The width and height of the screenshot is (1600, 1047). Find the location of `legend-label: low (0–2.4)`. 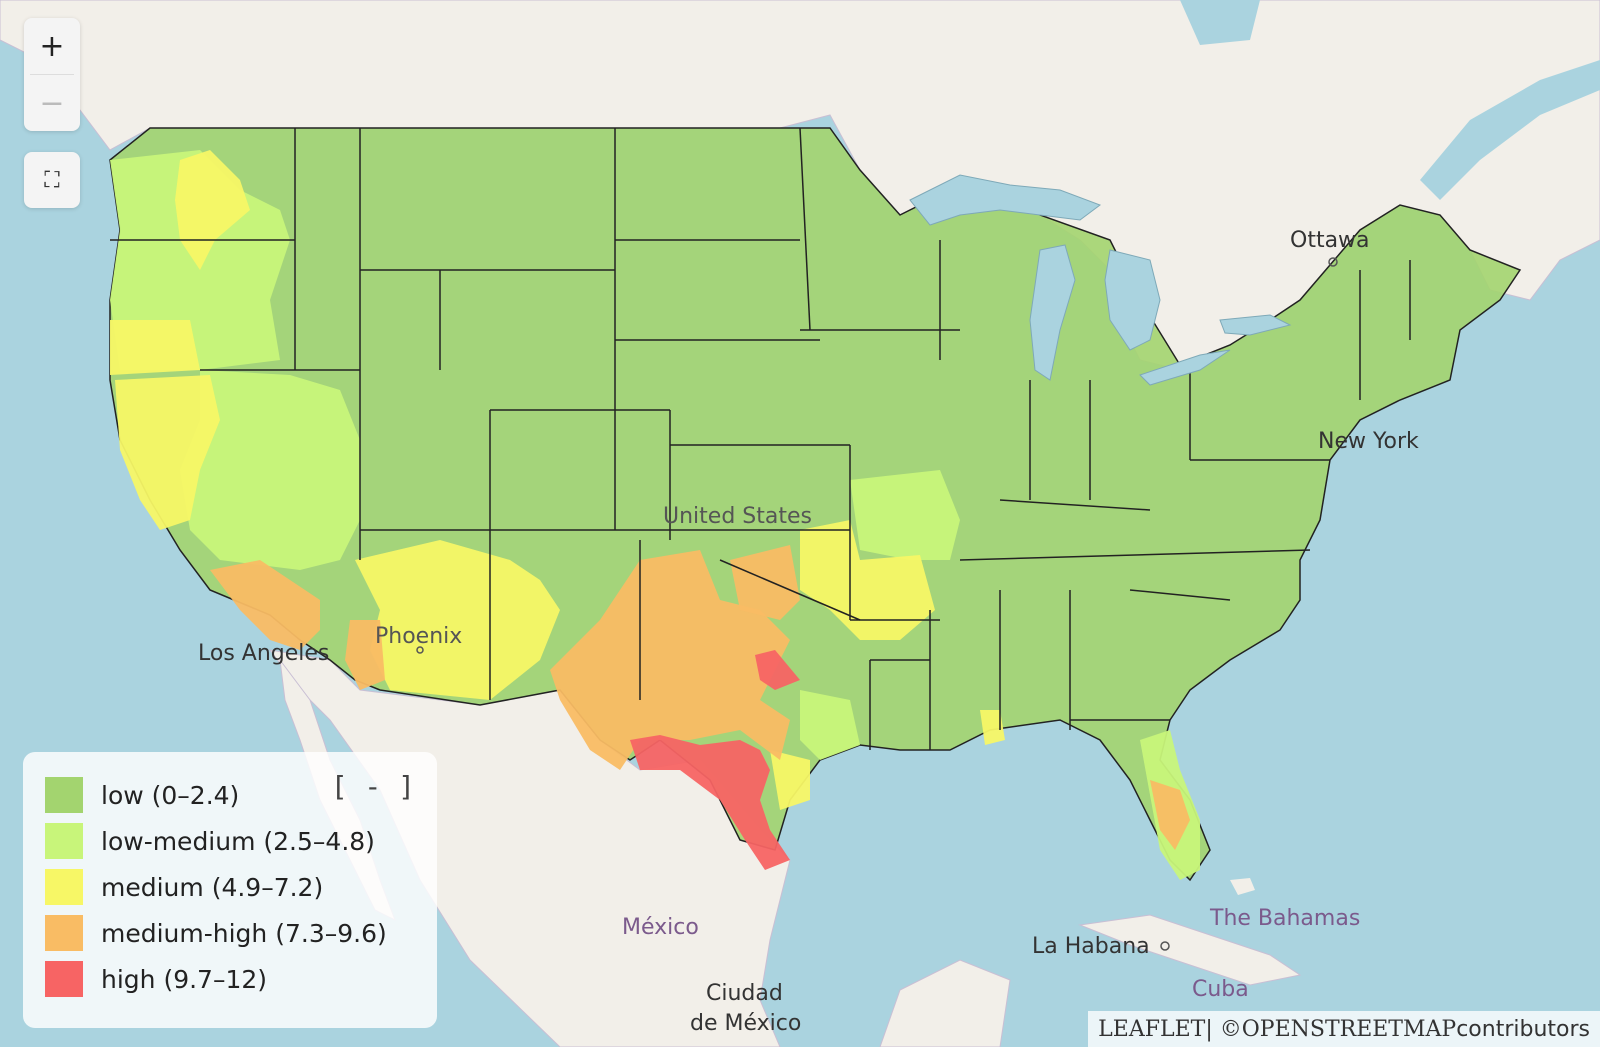

legend-label: low (0–2.4) is located at coordinates (170, 795).